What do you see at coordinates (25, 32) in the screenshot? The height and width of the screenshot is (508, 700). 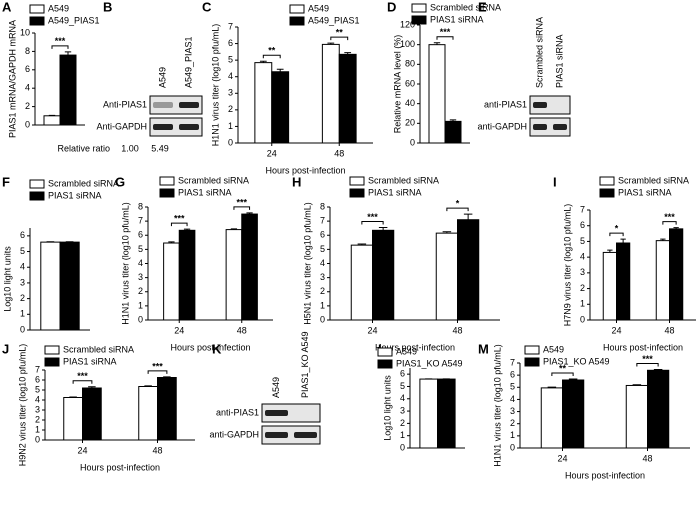 I see `y-tick-label: 10` at bounding box center [25, 32].